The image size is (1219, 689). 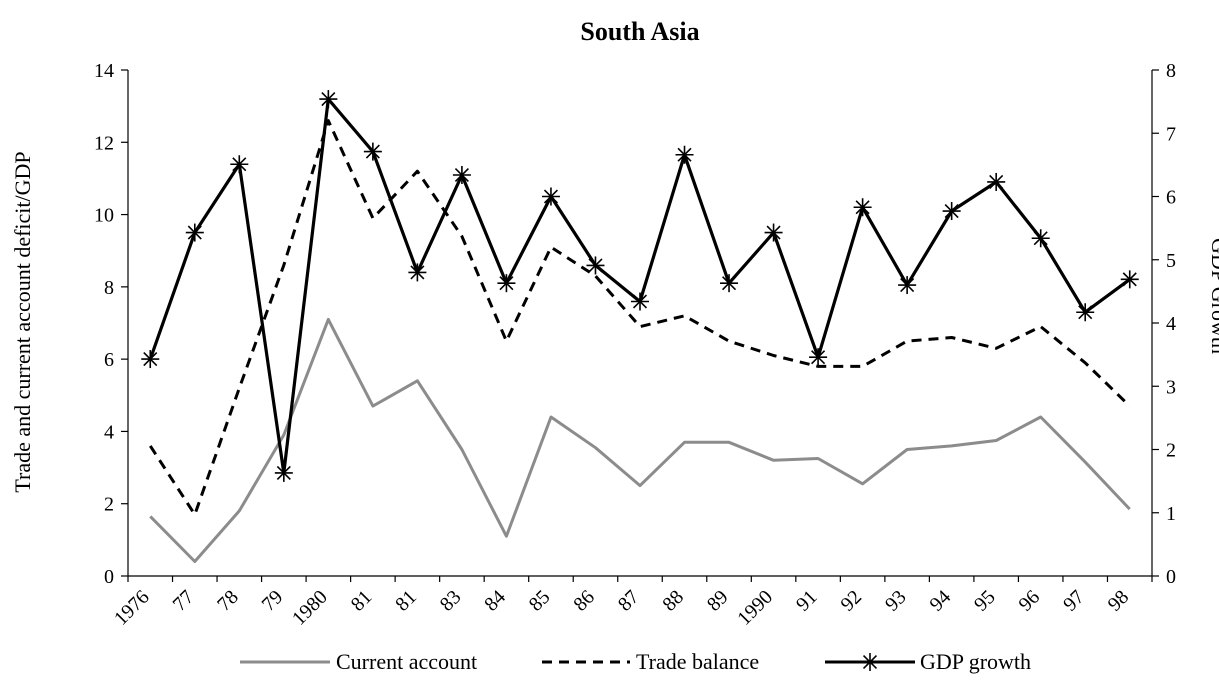 What do you see at coordinates (406, 661) in the screenshot?
I see `legend-label: Current account` at bounding box center [406, 661].